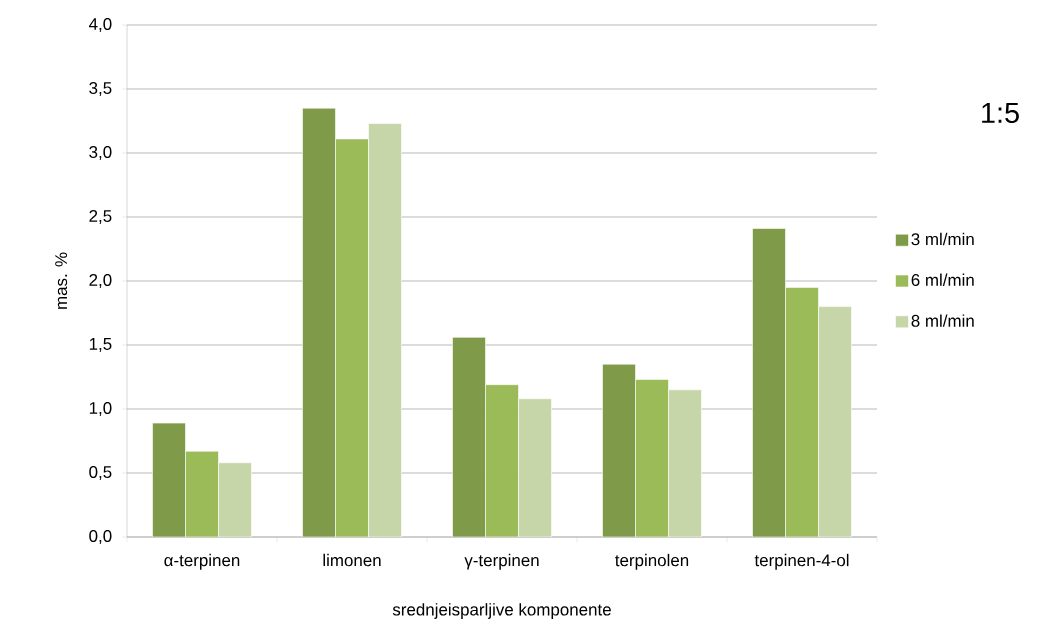  Describe the element at coordinates (942, 280) in the screenshot. I see `legend-label: 6 ml/min` at that location.